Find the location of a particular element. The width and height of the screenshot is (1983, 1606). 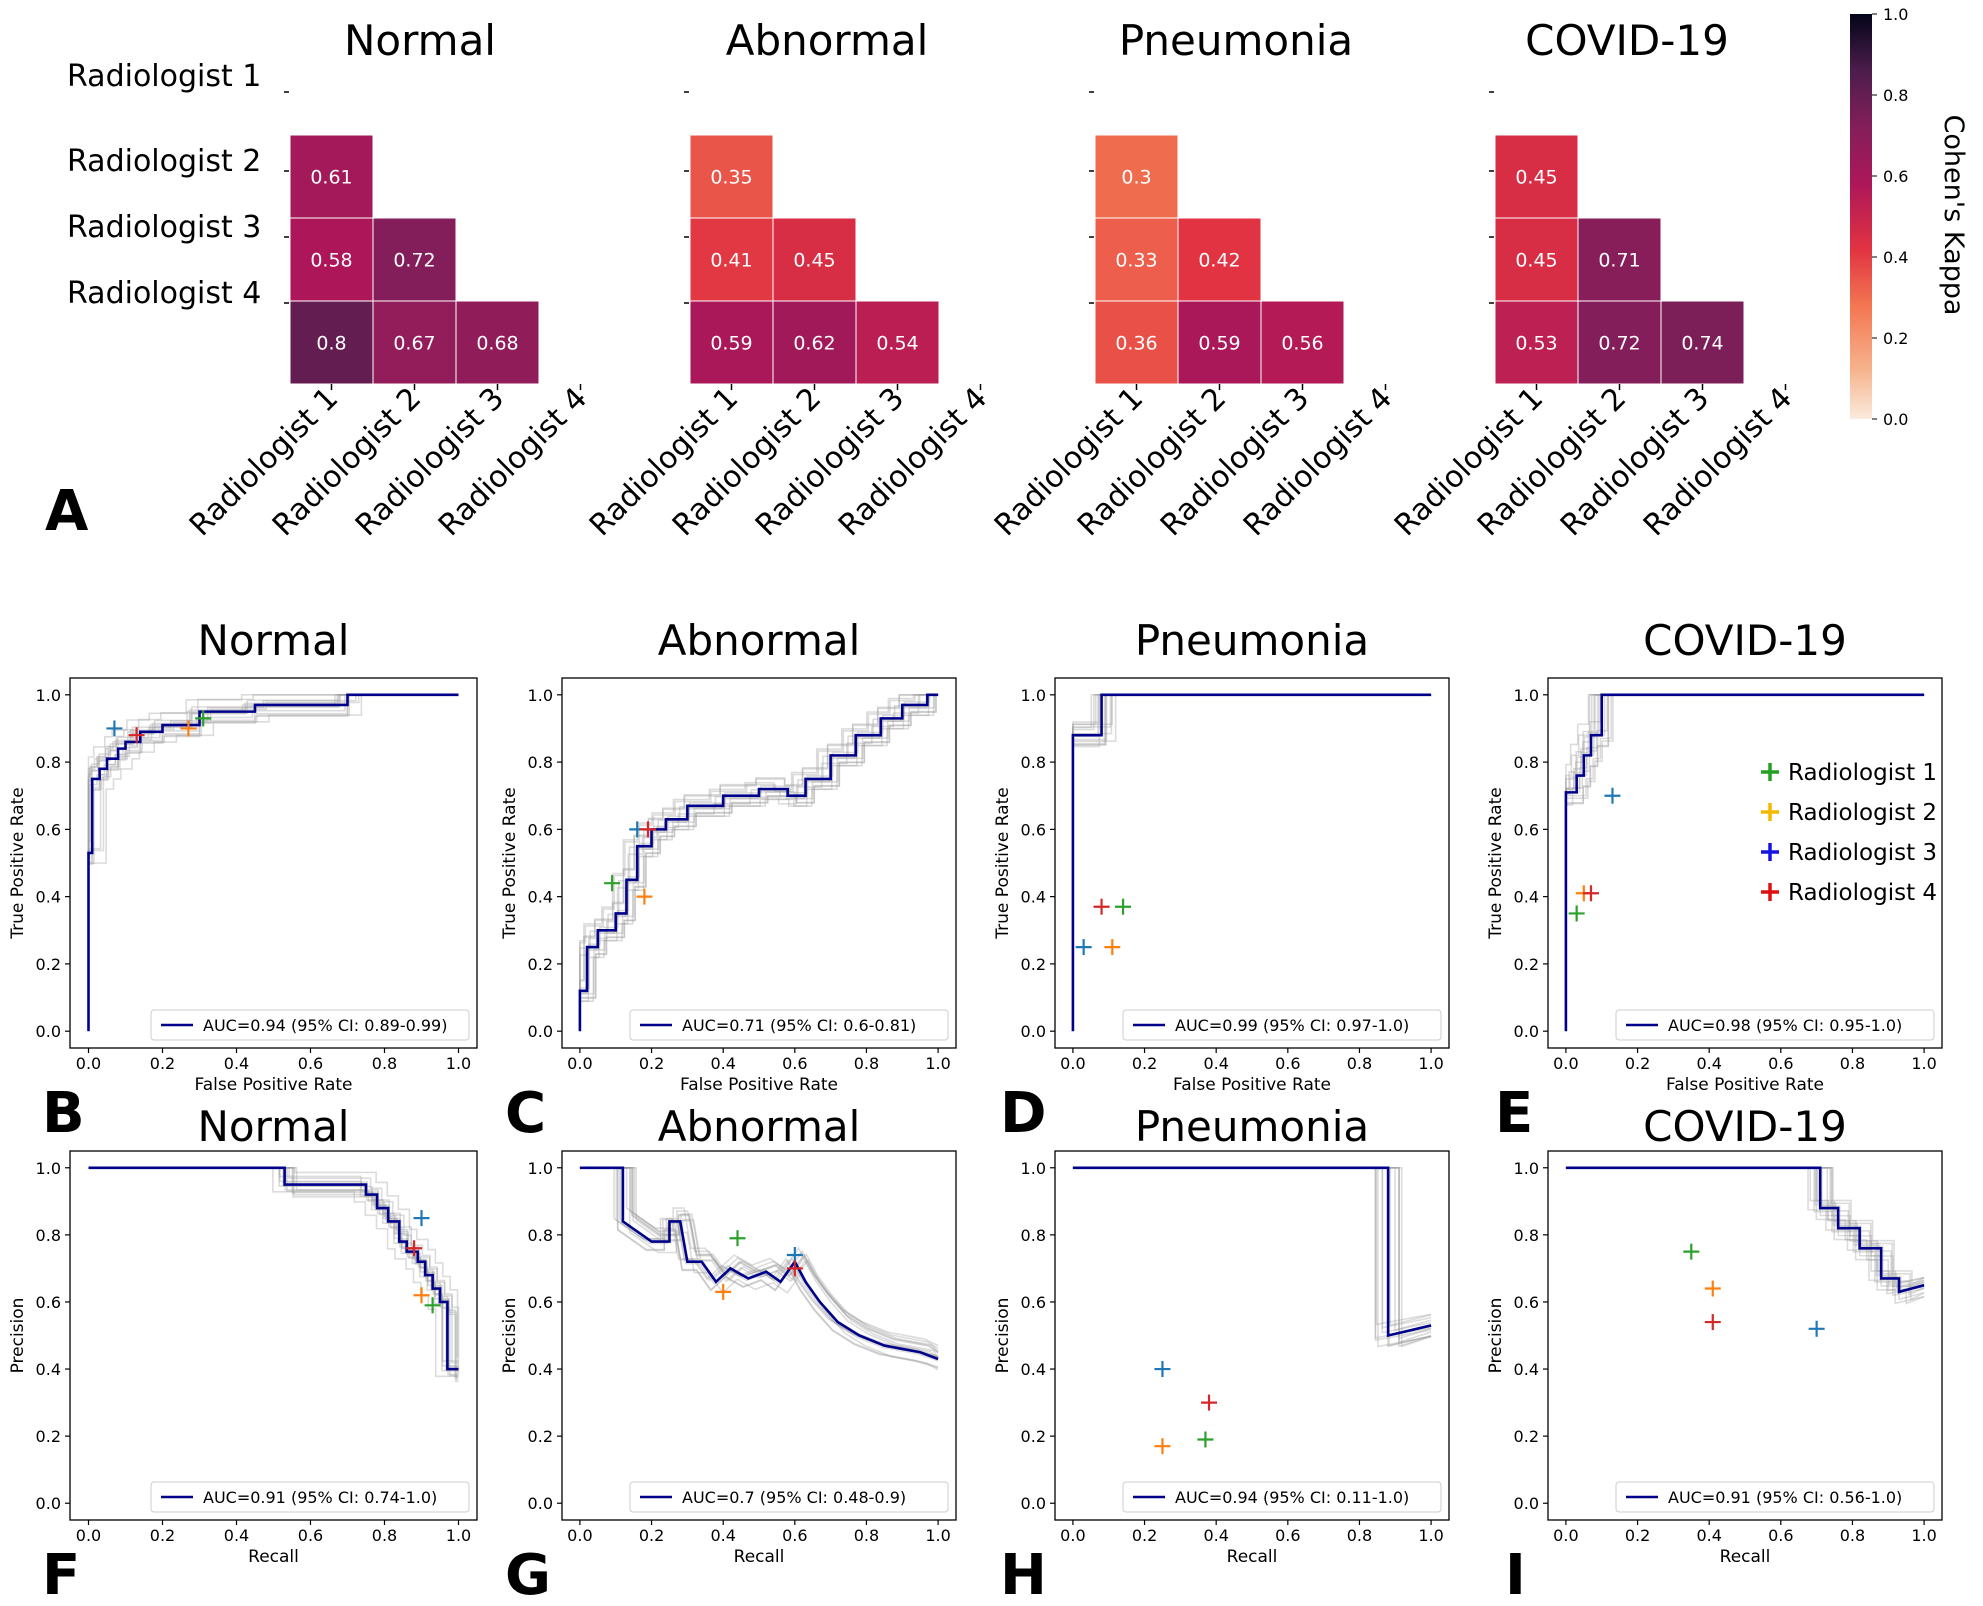

heatmap-col-label: Radiologist 4 is located at coordinates (513, 462).